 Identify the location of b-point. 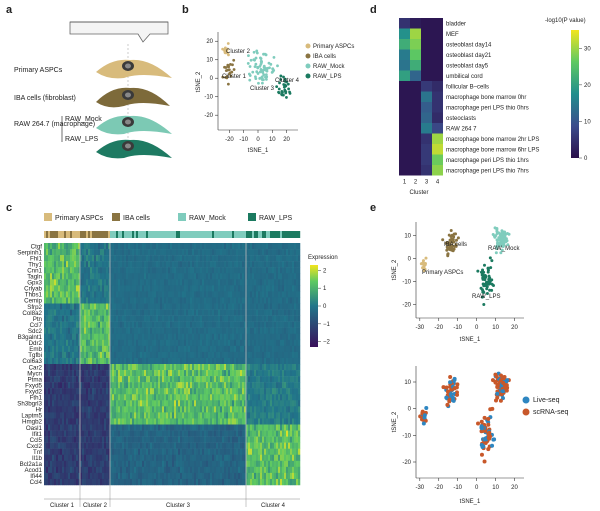
(269, 68).